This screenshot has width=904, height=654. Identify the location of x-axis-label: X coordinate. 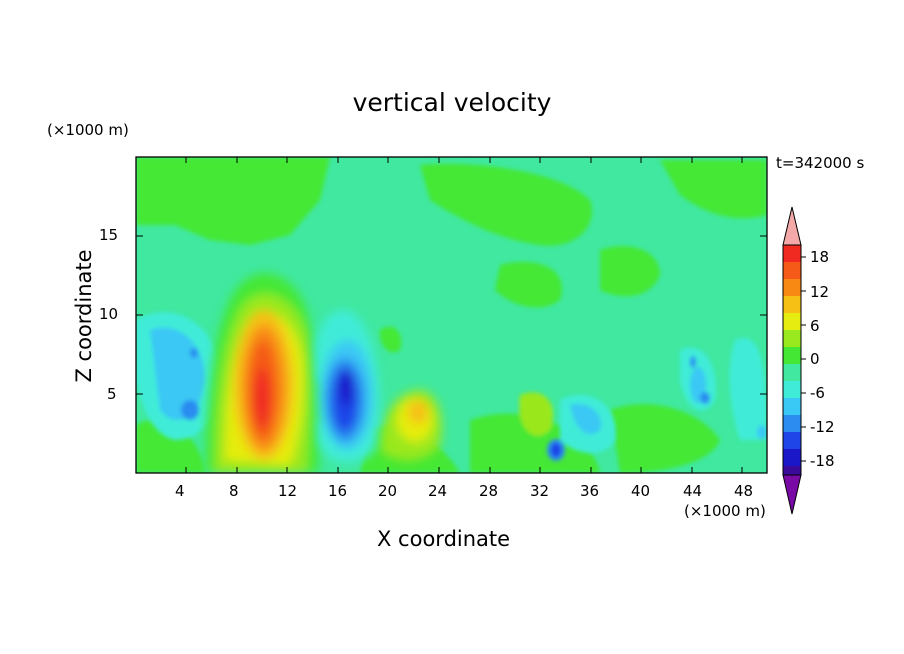
(444, 539).